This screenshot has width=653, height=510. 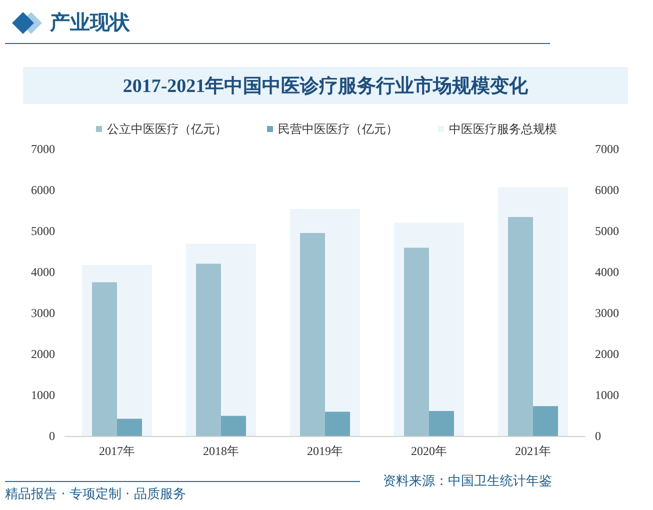 What do you see at coordinates (607, 231) in the screenshot?
I see `y2-tick-label: 5000` at bounding box center [607, 231].